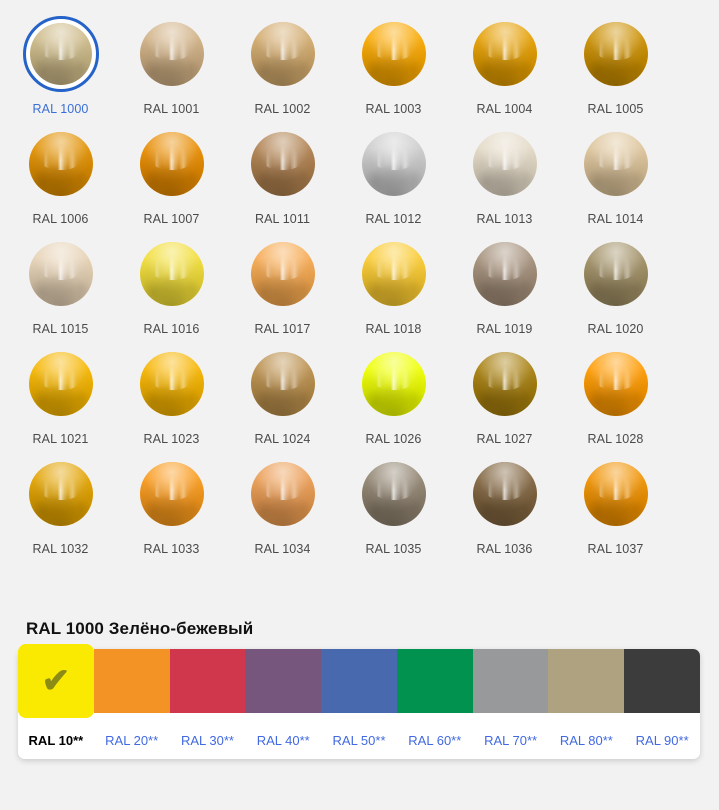  Describe the element at coordinates (282, 329) in the screenshot. I see `swatch-label: RAL 1017` at that location.